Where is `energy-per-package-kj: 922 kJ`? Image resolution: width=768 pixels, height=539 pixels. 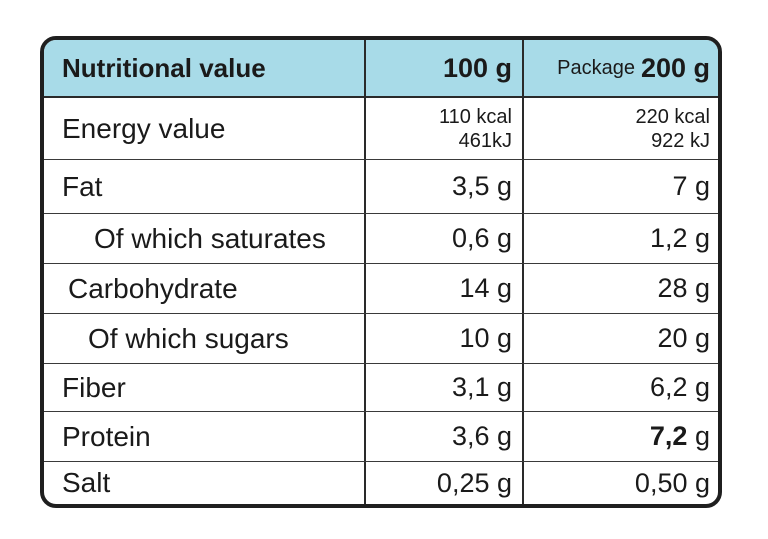
energy-per-package-kj: 922 kJ is located at coordinates (680, 140).